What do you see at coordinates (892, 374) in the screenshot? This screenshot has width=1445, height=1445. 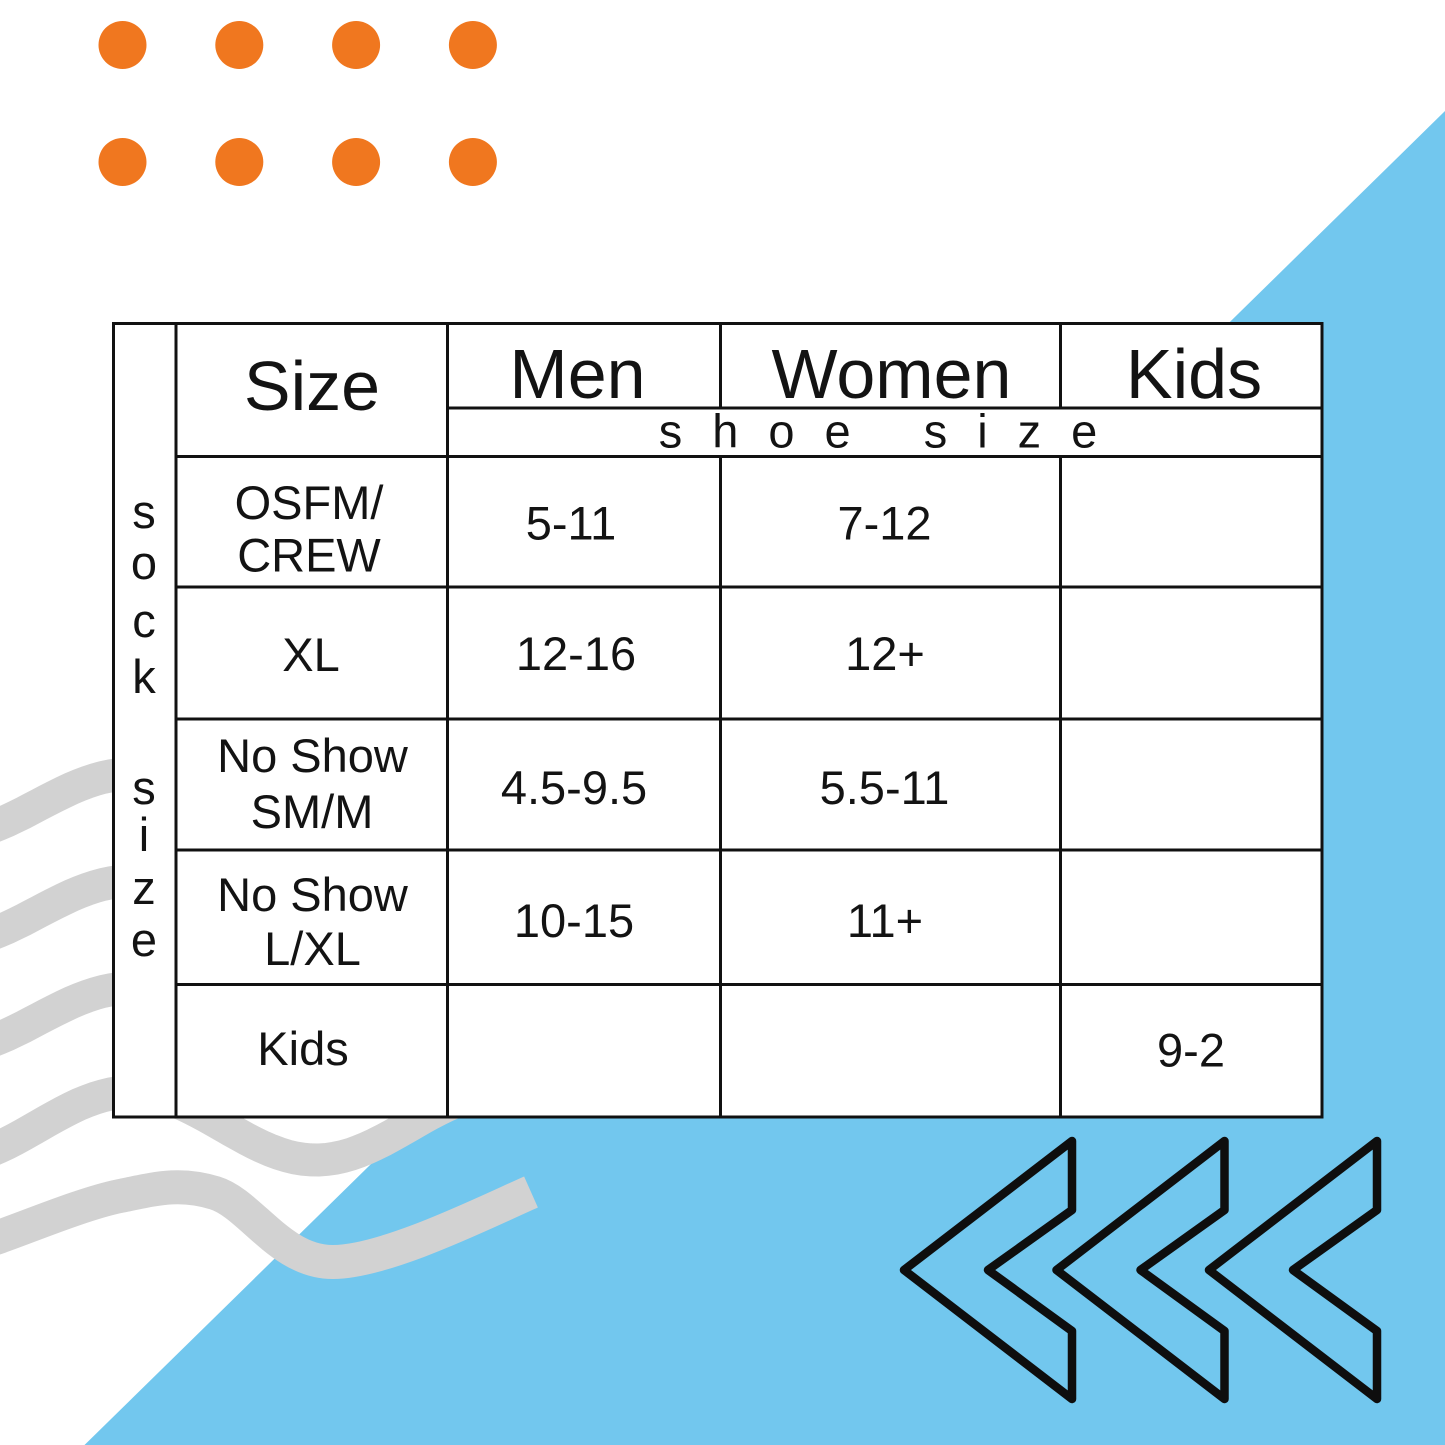 I see `svg-text: Women` at bounding box center [892, 374].